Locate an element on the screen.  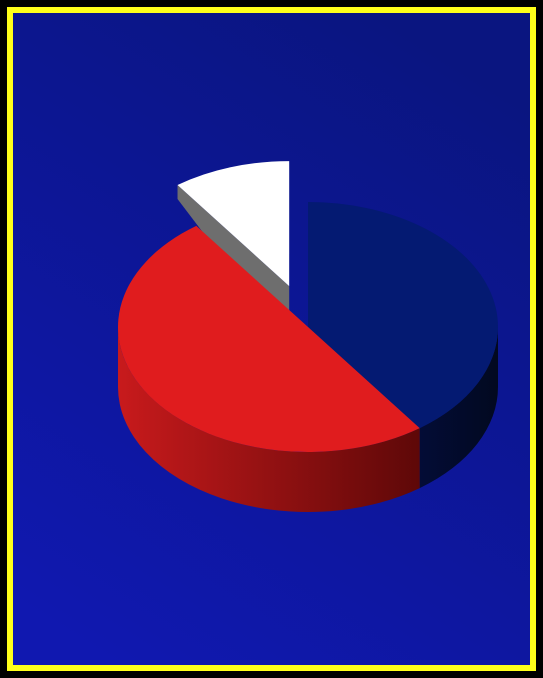
pie-slice-navy-side is located at coordinates (458, 408).